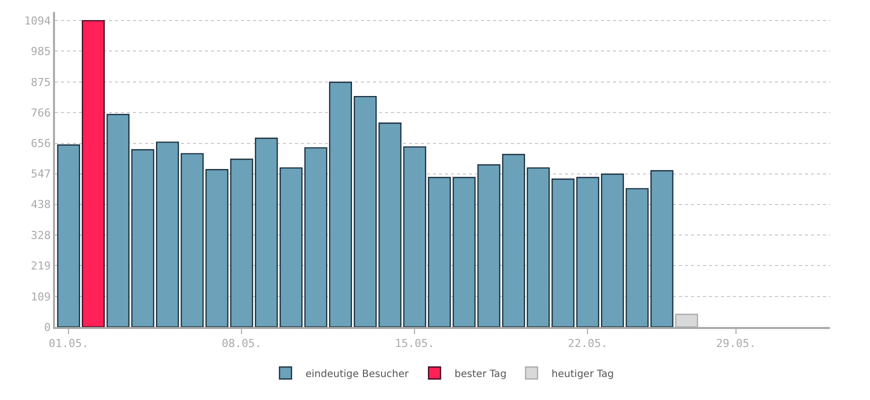 Image resolution: width=870 pixels, height=400 pixels. I want to click on y-tick-label: 1094, so click(38, 21).